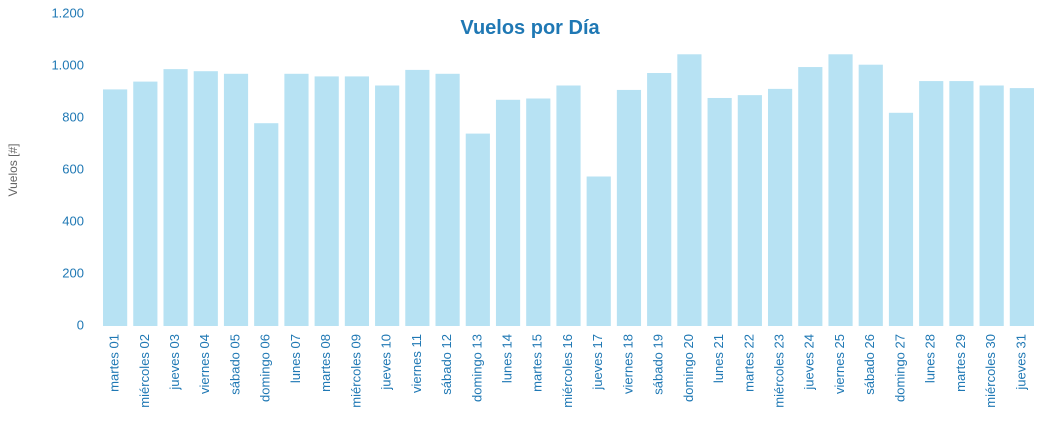 The image size is (1037, 426). What do you see at coordinates (990, 371) in the screenshot?
I see `x-tick-label: miércoles 30` at bounding box center [990, 371].